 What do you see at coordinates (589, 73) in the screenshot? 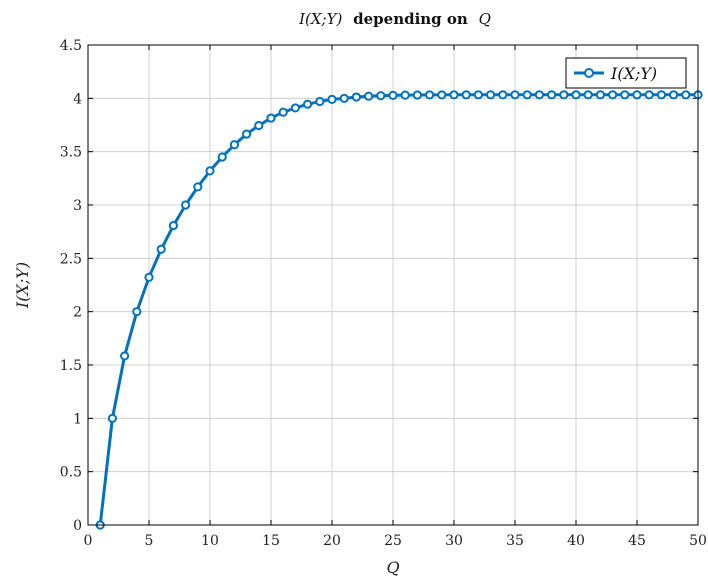
I see `legend-marker-swatch` at bounding box center [589, 73].